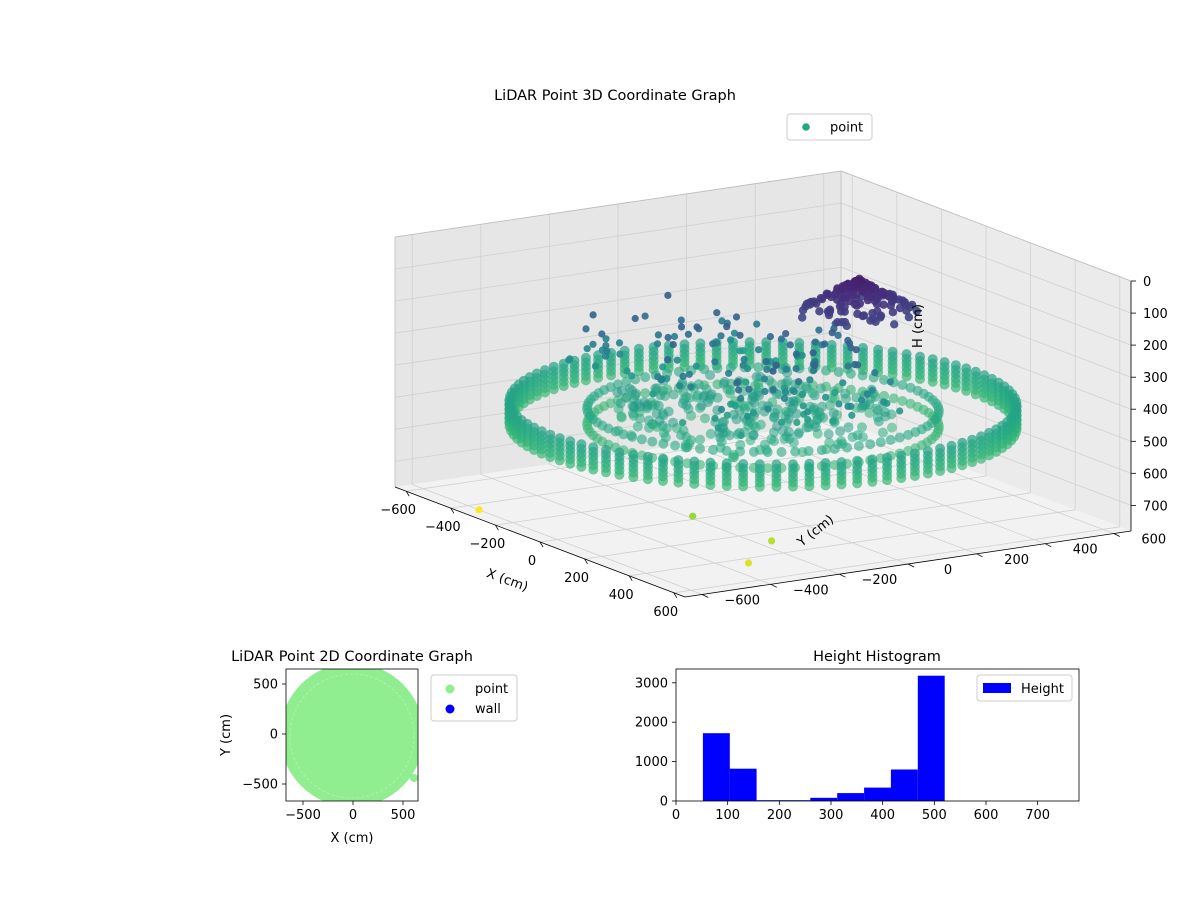  I want to click on x-tick-label: 700, so click(1037, 815).